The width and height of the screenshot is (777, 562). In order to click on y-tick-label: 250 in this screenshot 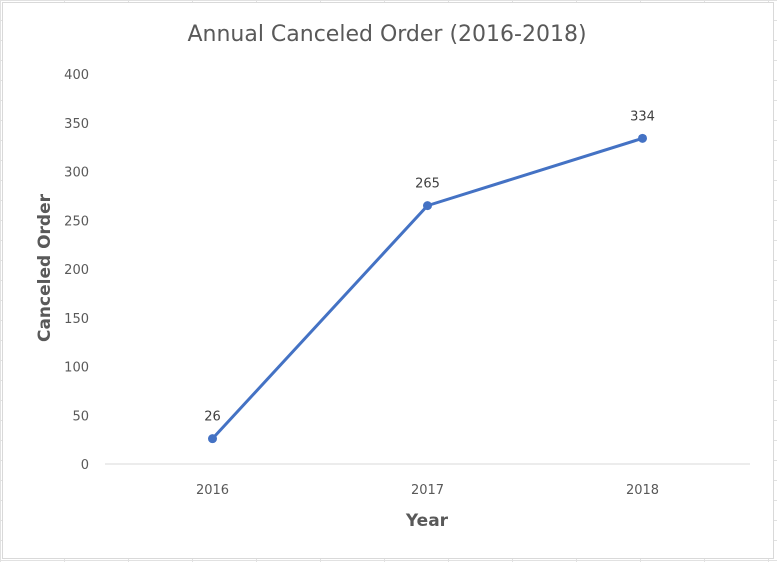, I will do `click(76, 221)`.